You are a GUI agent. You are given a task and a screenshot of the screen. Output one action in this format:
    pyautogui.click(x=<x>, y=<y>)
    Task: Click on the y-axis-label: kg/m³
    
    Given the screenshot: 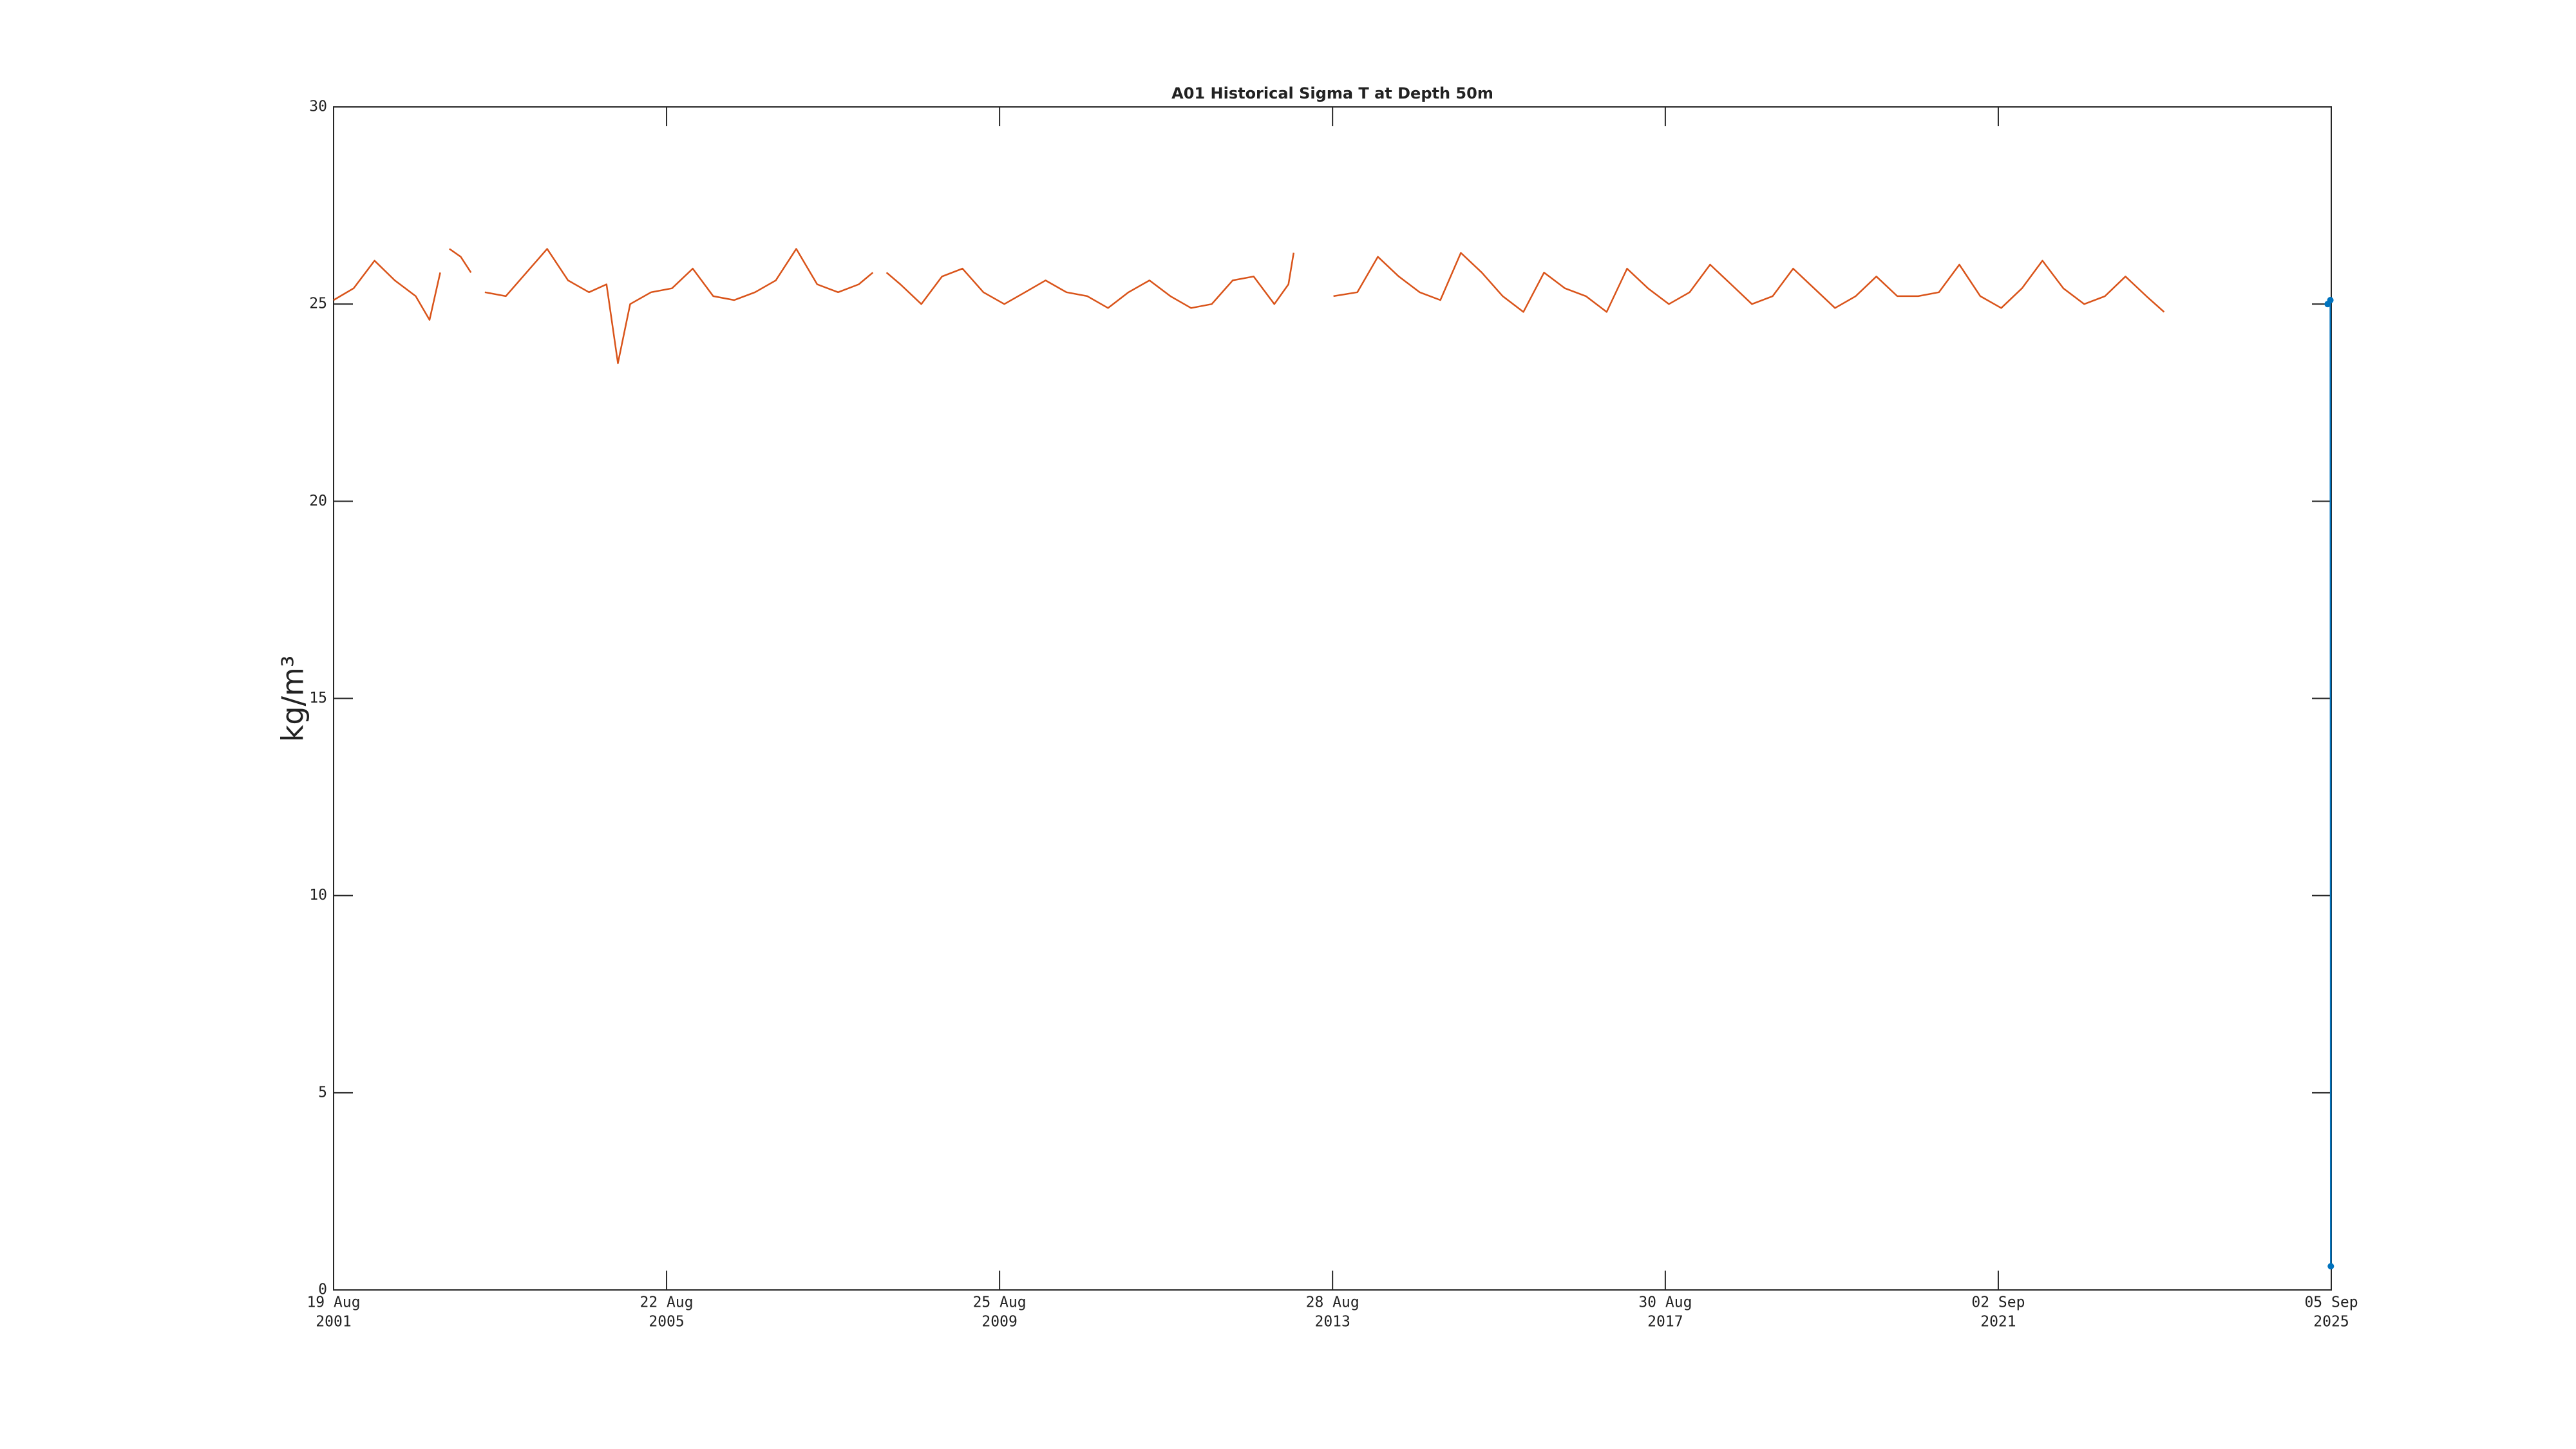 What is the action you would take?
    pyautogui.click(x=293, y=699)
    